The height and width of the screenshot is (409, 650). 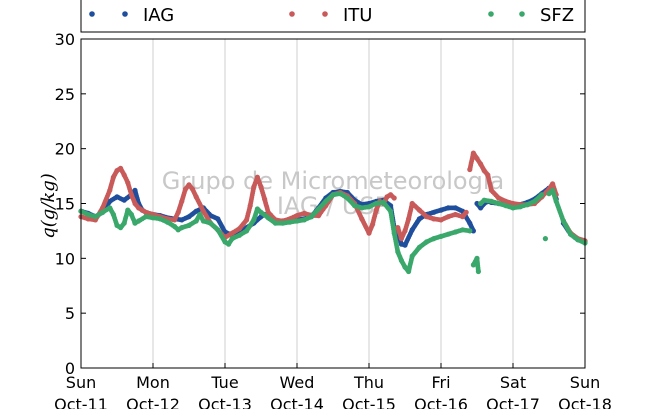 What do you see at coordinates (297, 402) in the screenshot?
I see `x-tick-date-3: Oct-14` at bounding box center [297, 402].